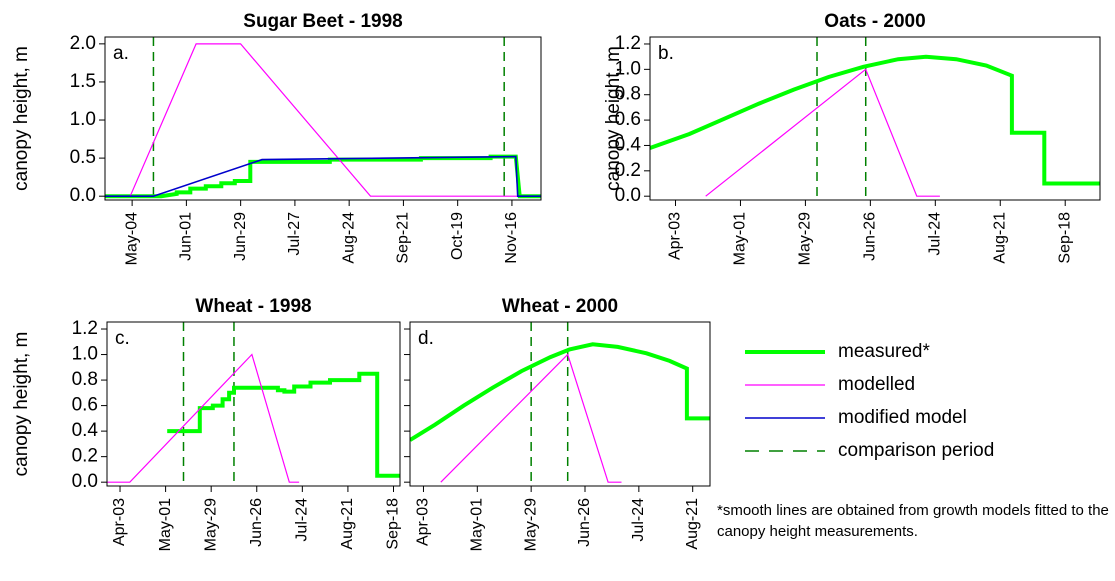 The width and height of the screenshot is (1115, 581). What do you see at coordinates (83, 81) in the screenshot?
I see `y-tick-label: 1.5` at bounding box center [83, 81].